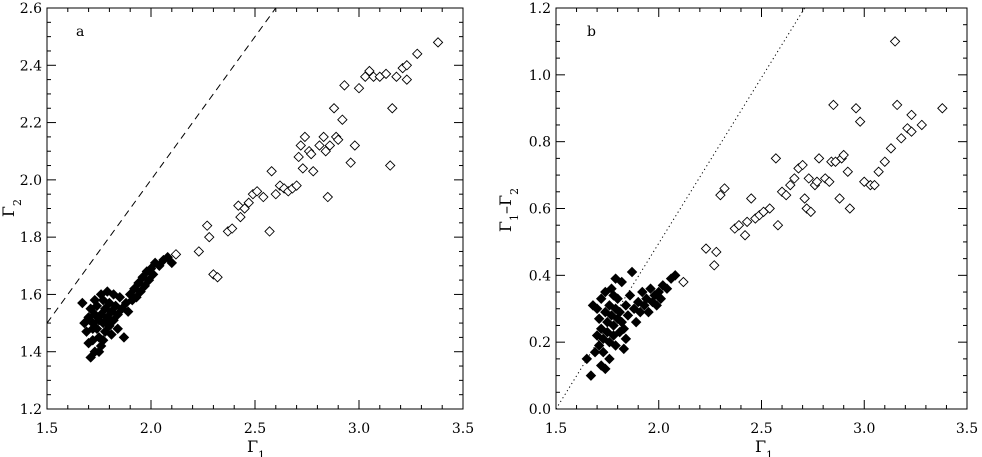 The width and height of the screenshot is (982, 457). Describe the element at coordinates (31, 124) in the screenshot. I see `panel-a-y-tick-label: 2.2` at that location.